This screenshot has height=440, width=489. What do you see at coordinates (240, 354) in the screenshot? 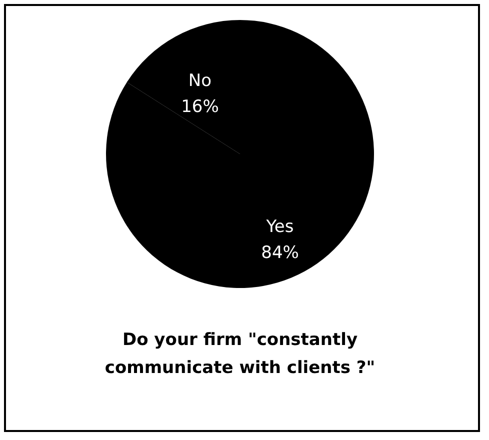
I see `text: Do your firm "constantly communicate with clients ?"` at bounding box center [240, 354].